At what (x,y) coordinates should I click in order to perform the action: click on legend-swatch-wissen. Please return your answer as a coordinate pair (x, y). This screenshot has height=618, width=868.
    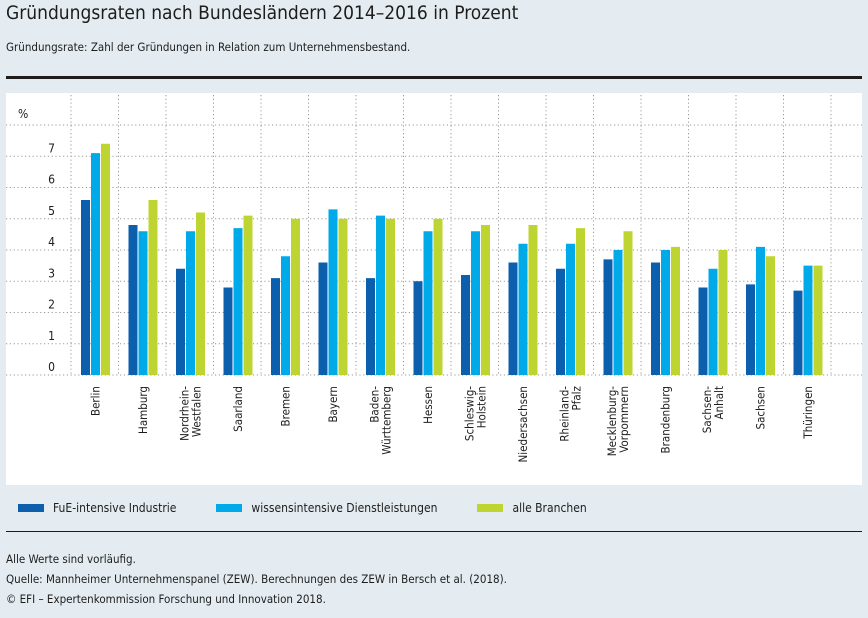
    Looking at the image, I should click on (229, 508).